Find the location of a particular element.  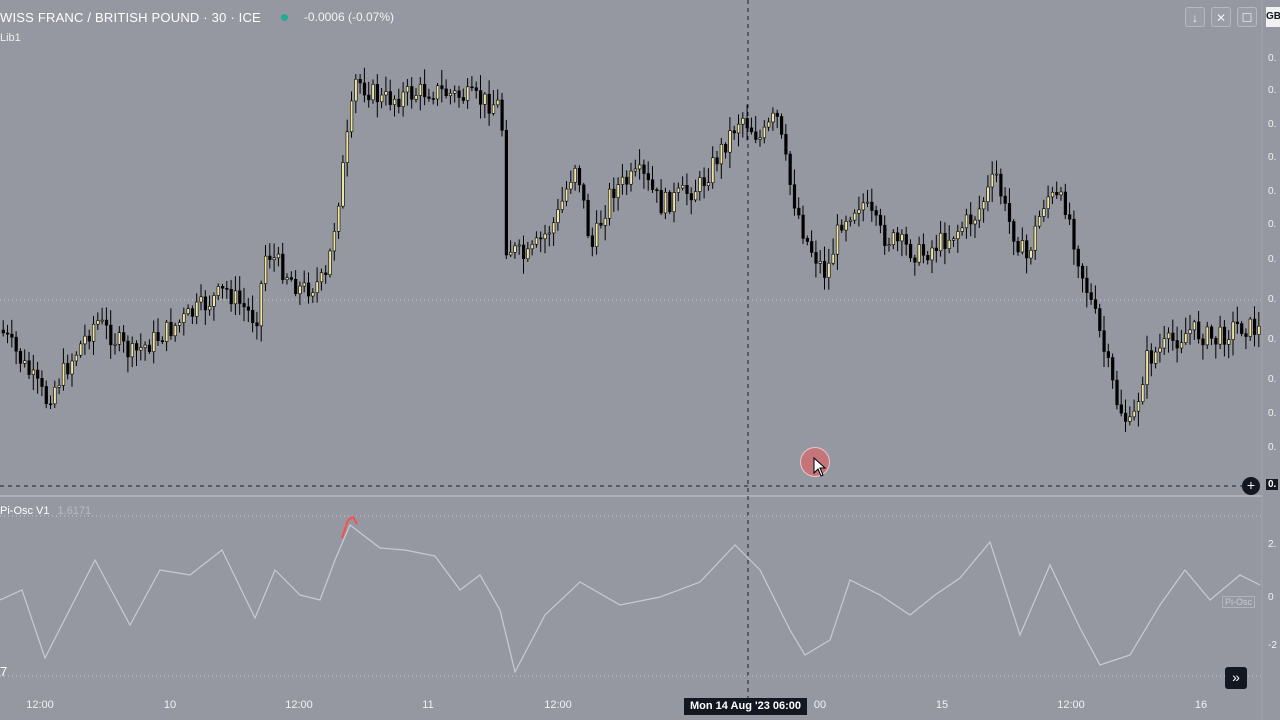

time-label: 15 is located at coordinates (942, 705).